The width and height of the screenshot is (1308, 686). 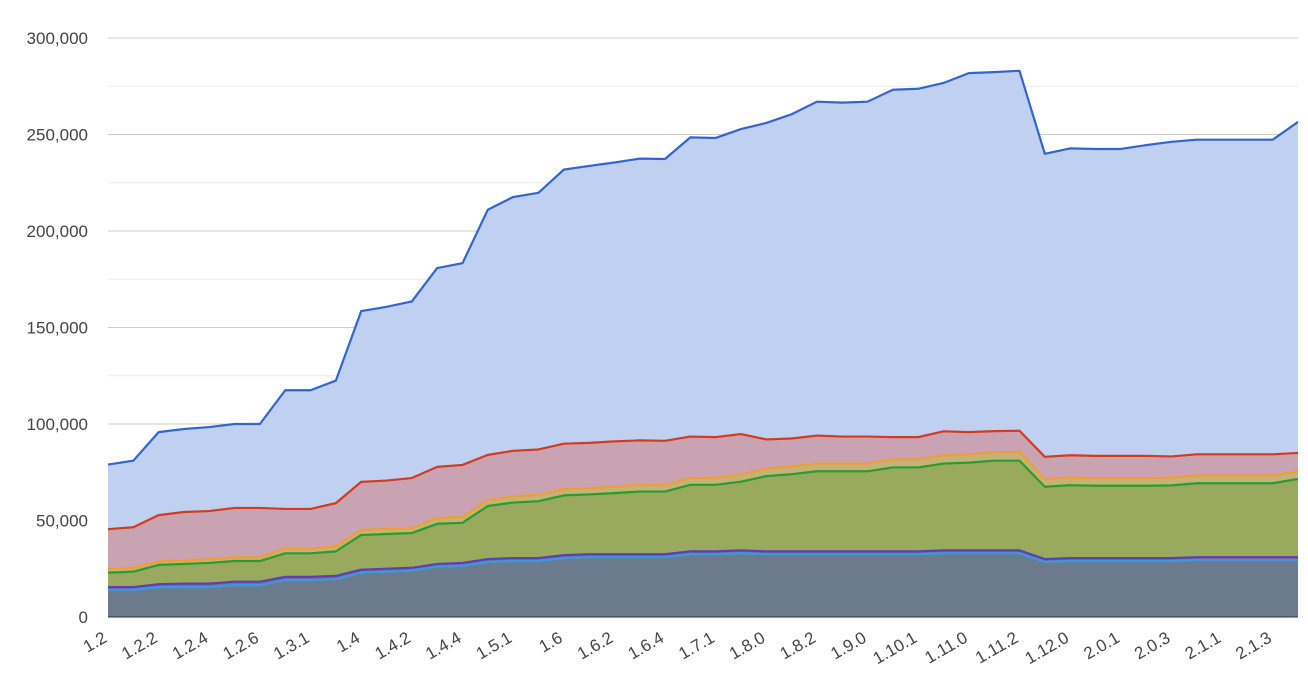 What do you see at coordinates (393, 645) in the screenshot?
I see `x-tick-label: 1.4.2` at bounding box center [393, 645].